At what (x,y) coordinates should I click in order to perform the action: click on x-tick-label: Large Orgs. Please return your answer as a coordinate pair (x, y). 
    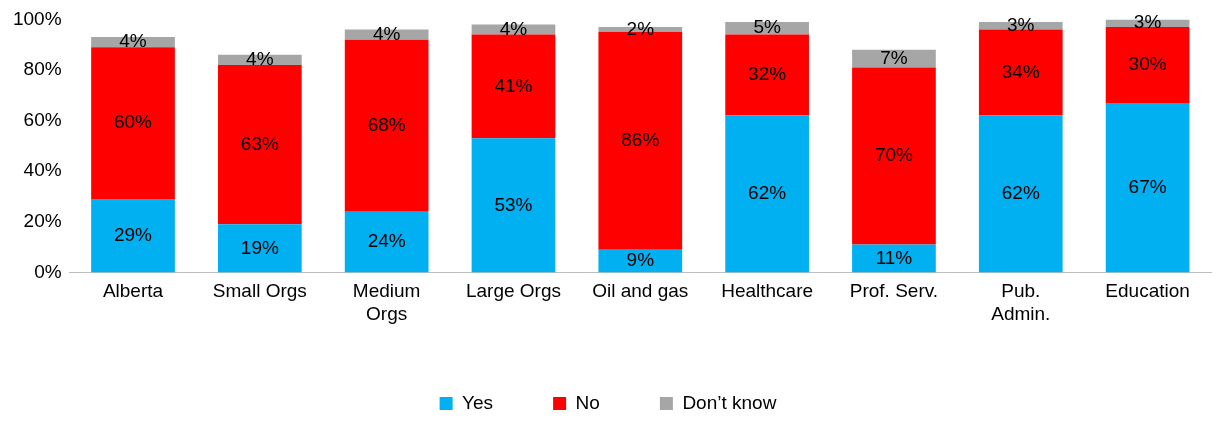
    Looking at the image, I should click on (513, 291).